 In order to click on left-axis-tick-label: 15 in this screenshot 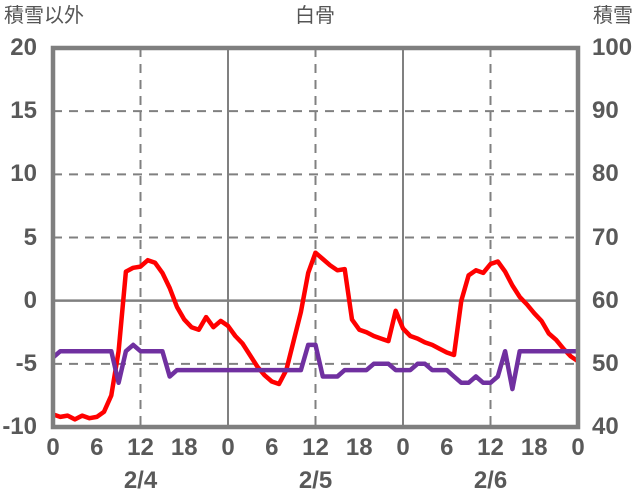, I will do `click(23, 111)`.